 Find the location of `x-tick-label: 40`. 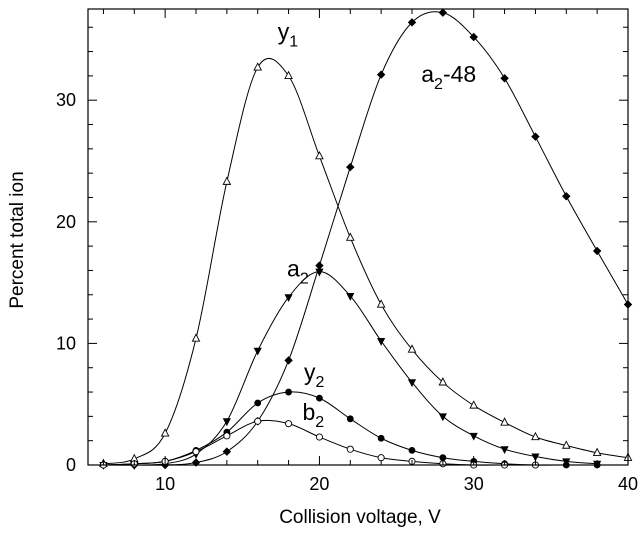

x-tick-label: 40 is located at coordinates (628, 484).